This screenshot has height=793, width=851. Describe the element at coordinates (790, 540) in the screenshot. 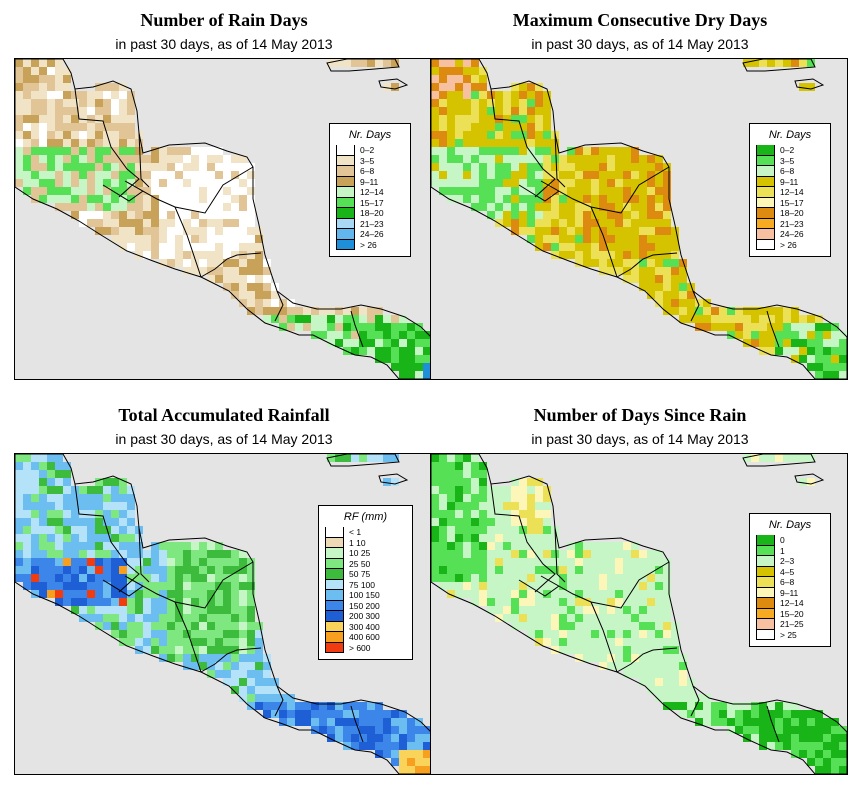

I see `legend-entry: 0` at that location.